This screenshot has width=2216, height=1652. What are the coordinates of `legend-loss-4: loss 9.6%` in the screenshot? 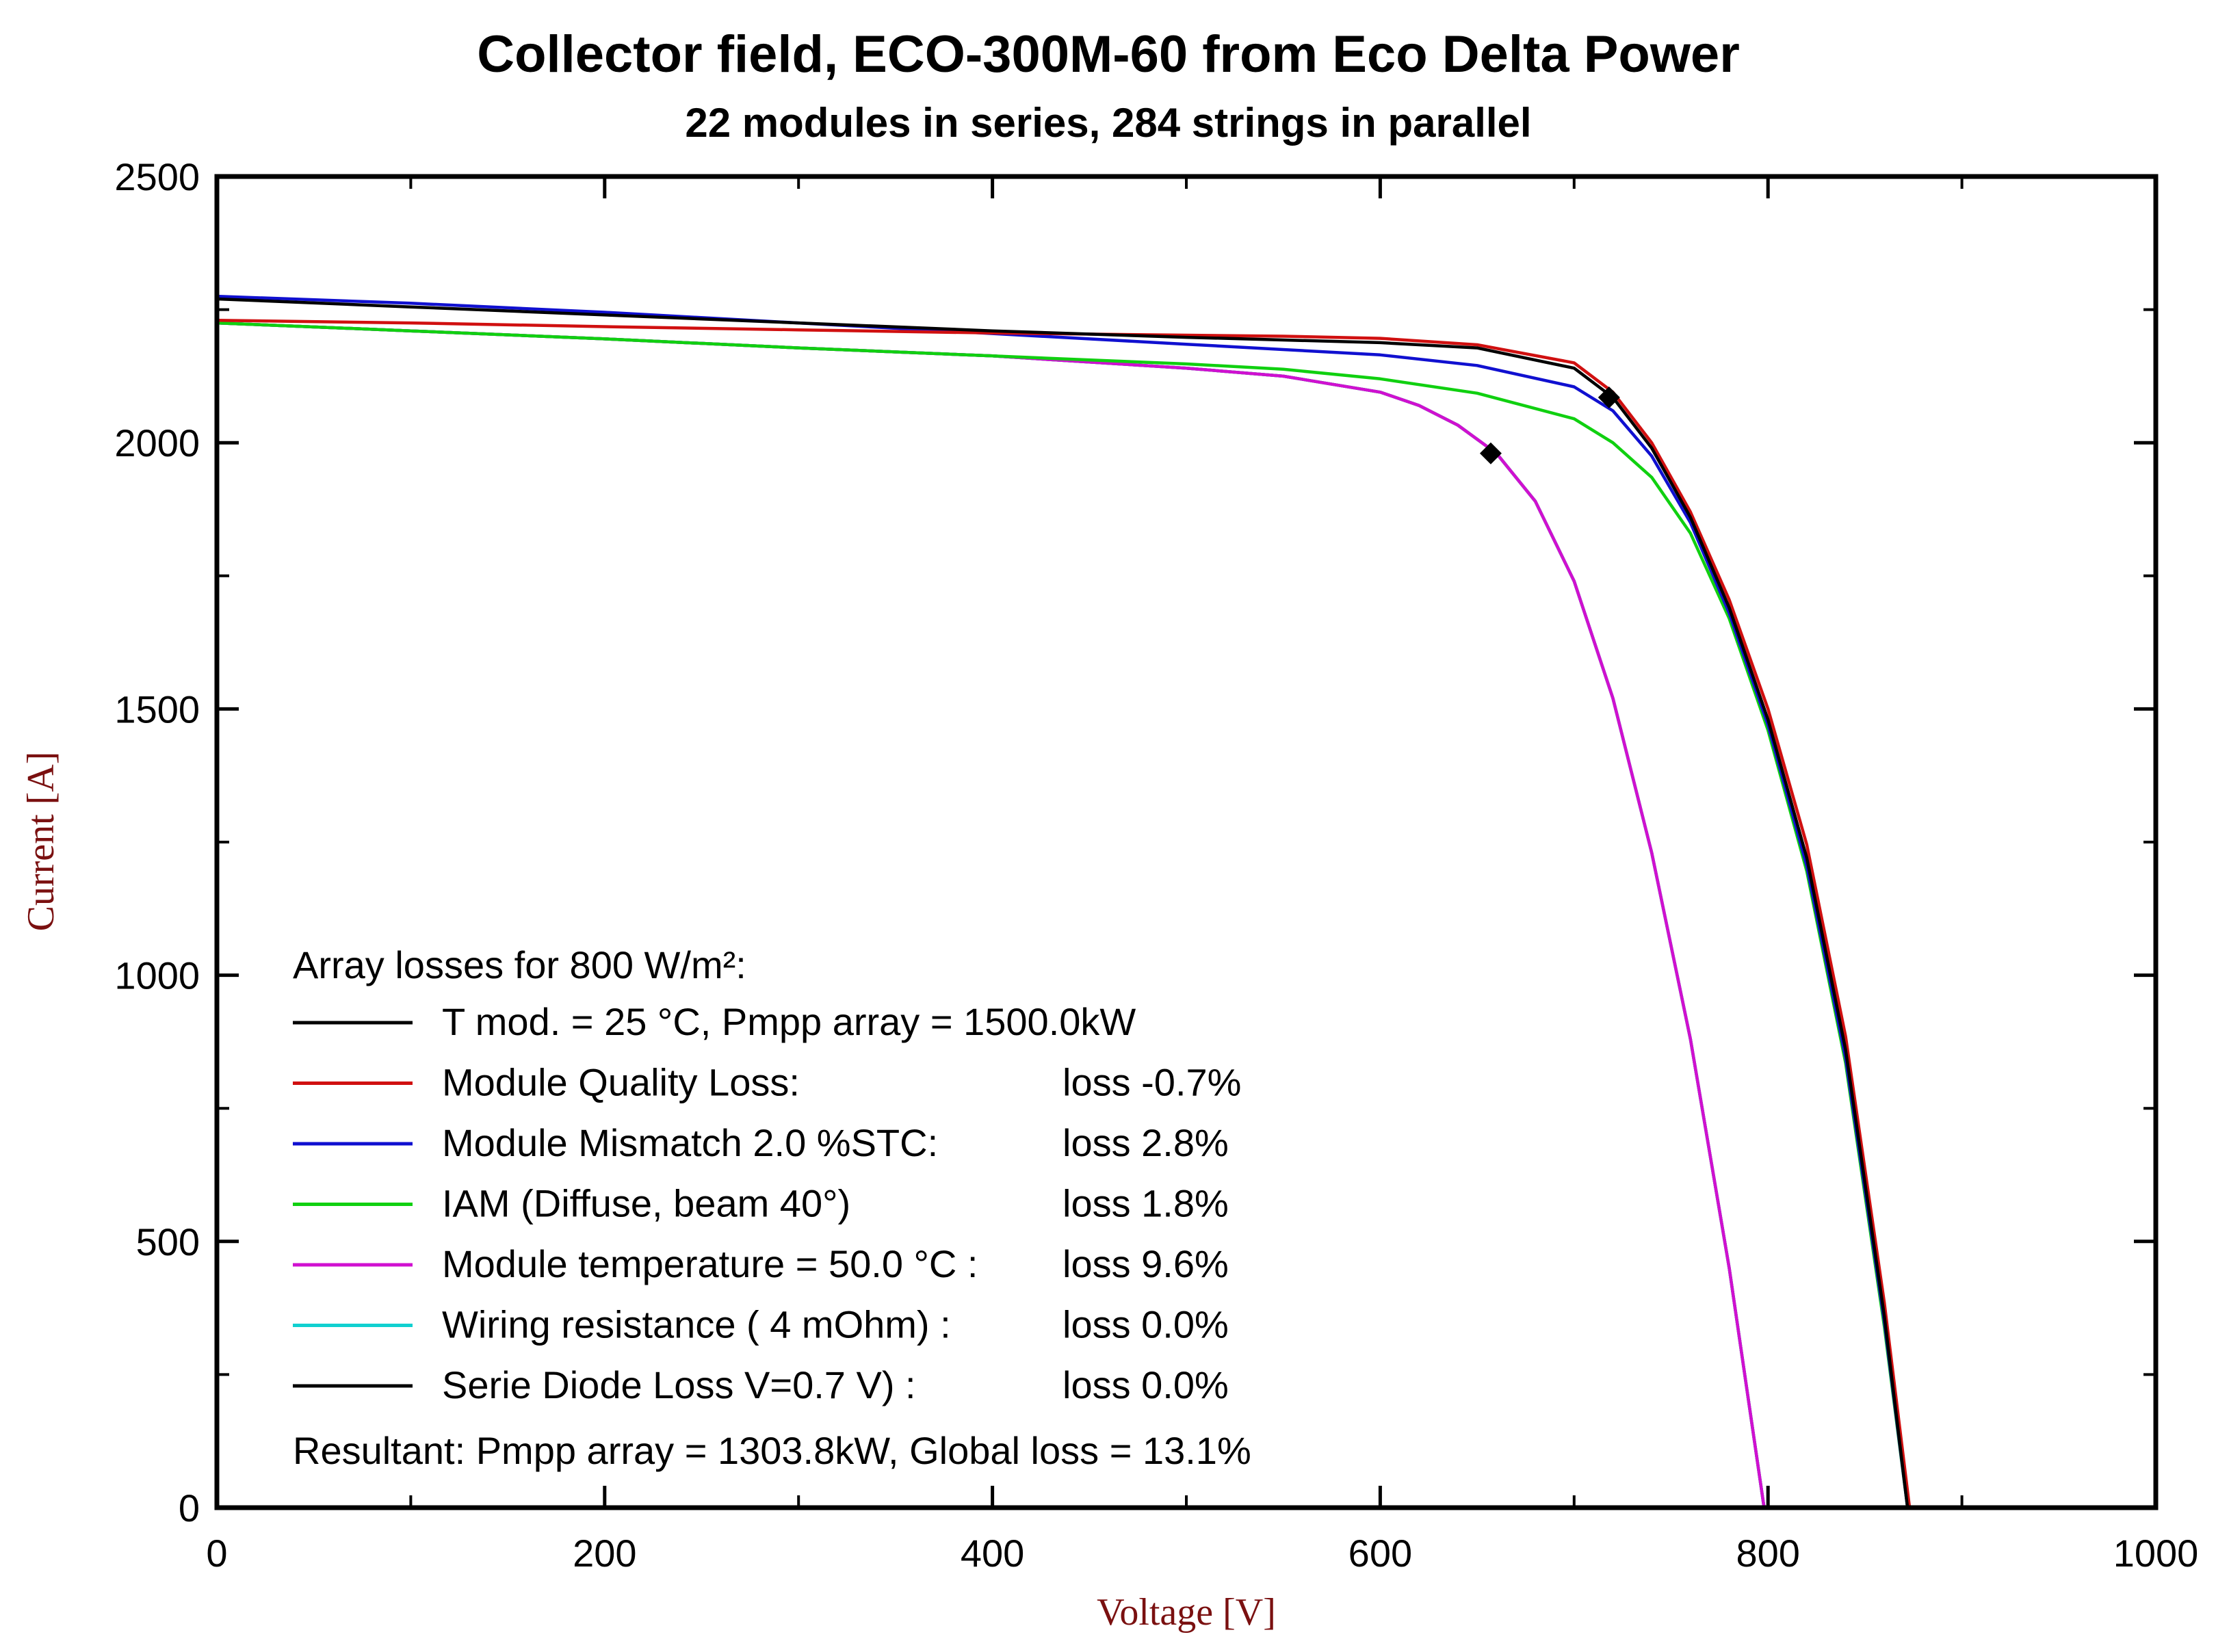 It's located at (1146, 1263).